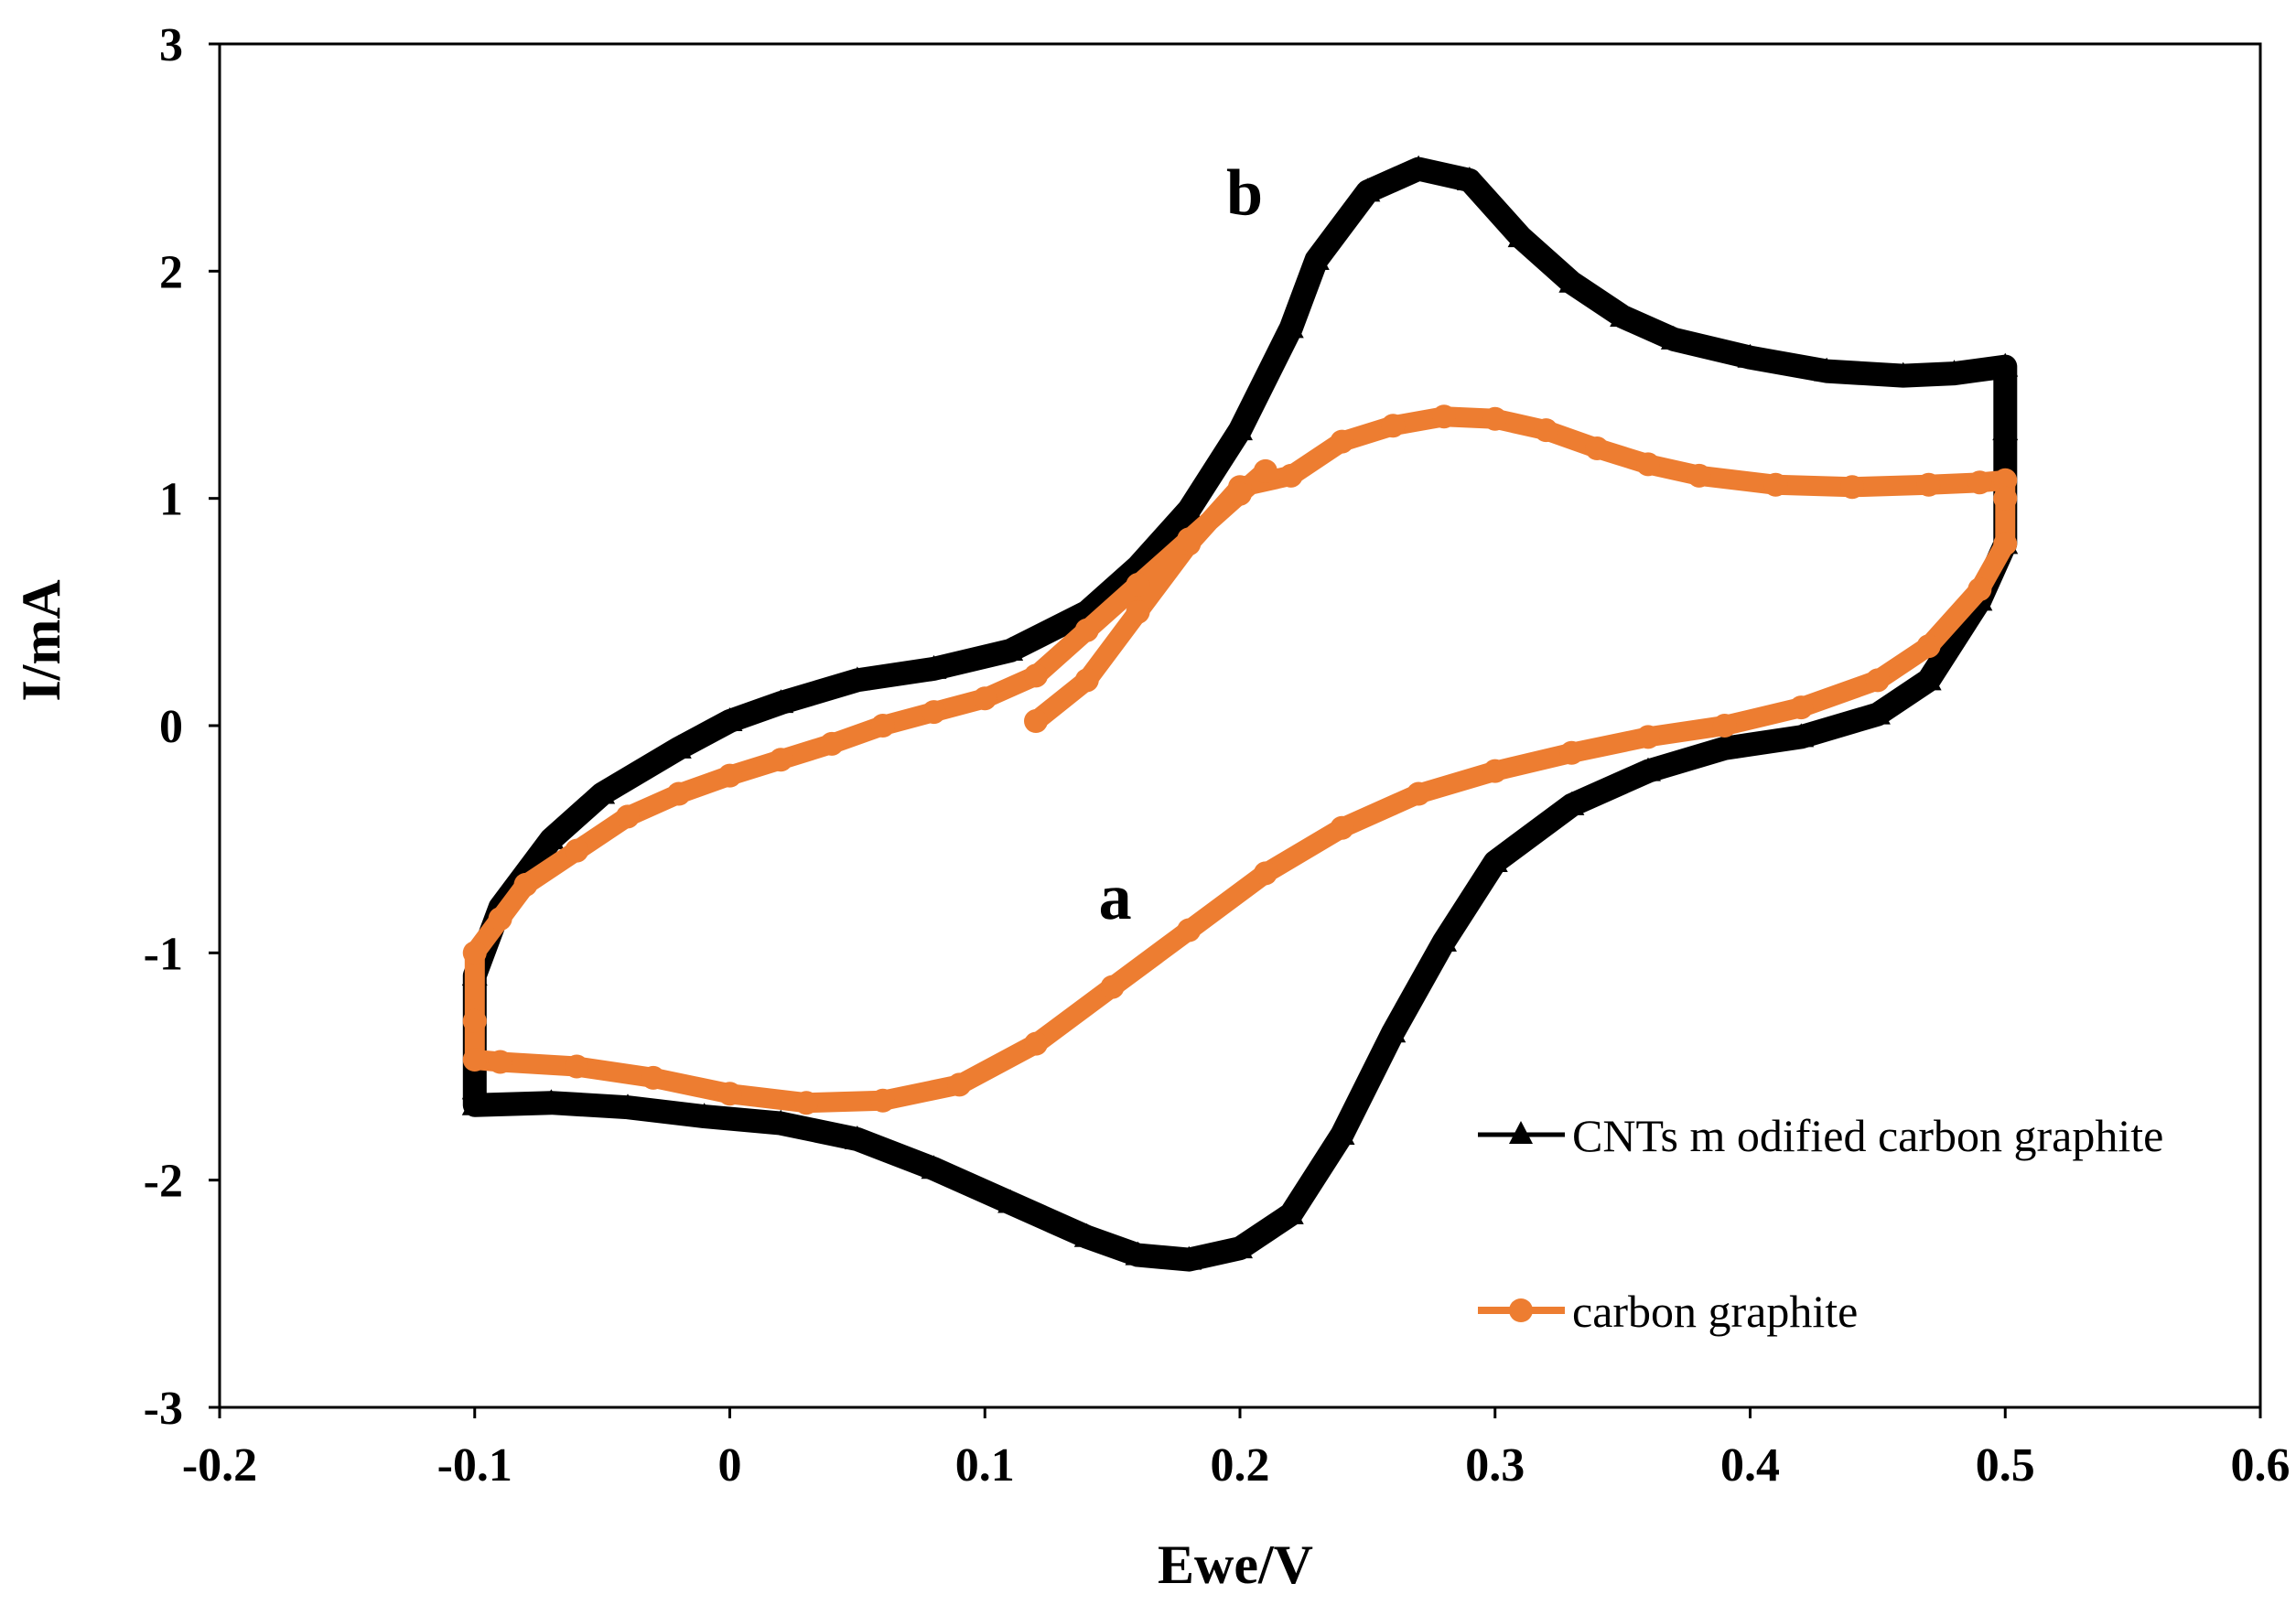 This screenshot has width=2296, height=1605. I want to click on x-tick-label: -0.1, so click(474, 1466).